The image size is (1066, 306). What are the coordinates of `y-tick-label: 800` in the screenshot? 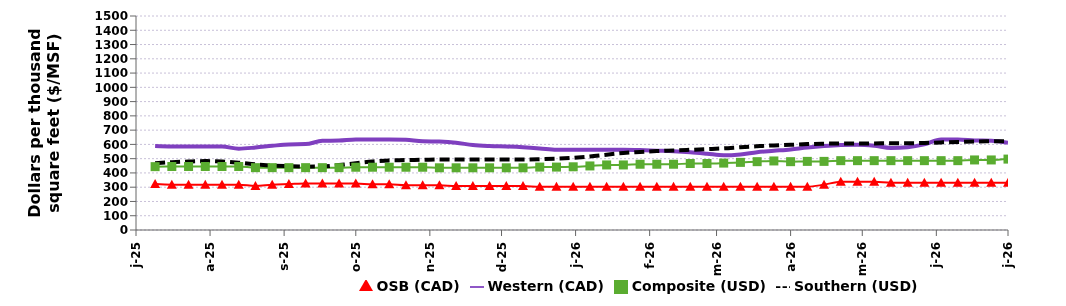 It's located at (115, 116).